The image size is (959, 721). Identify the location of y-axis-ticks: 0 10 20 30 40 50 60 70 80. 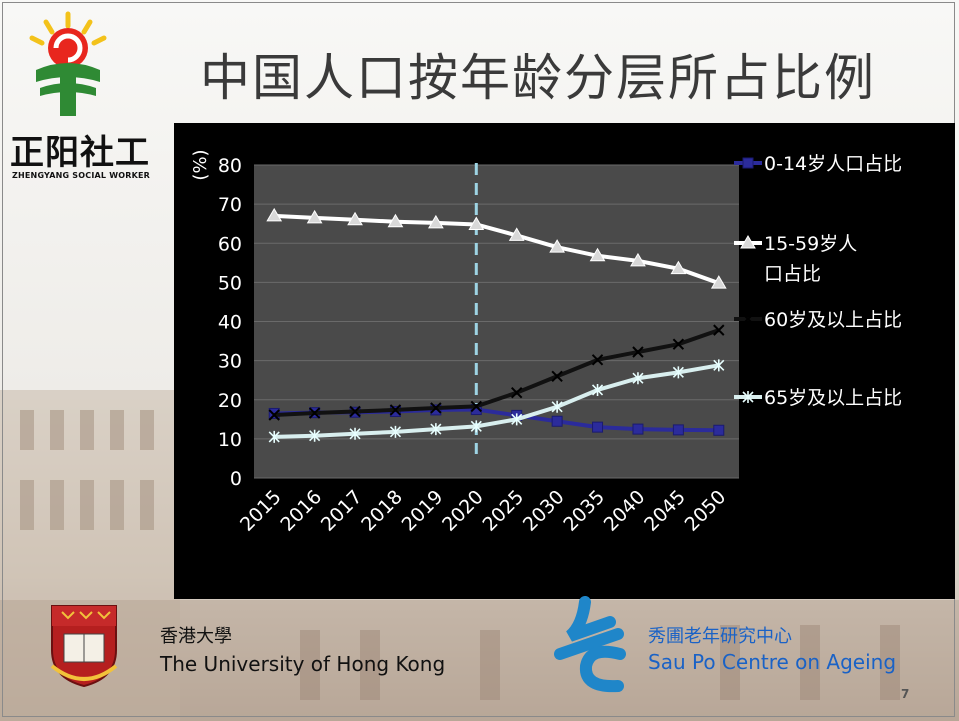
(230, 322).